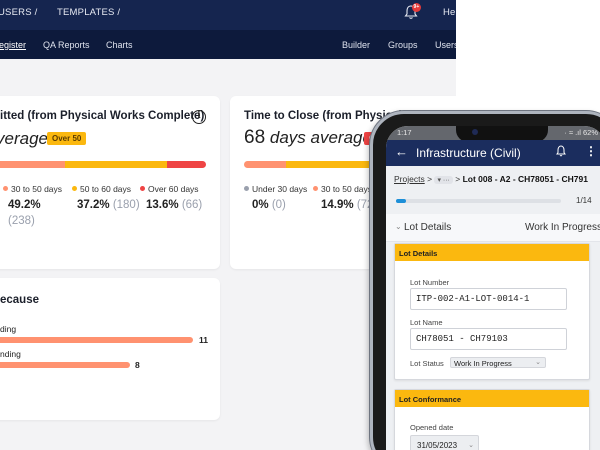 The height and width of the screenshot is (450, 600). What do you see at coordinates (20, 300) in the screenshot?
I see `card-title: ecause` at bounding box center [20, 300].